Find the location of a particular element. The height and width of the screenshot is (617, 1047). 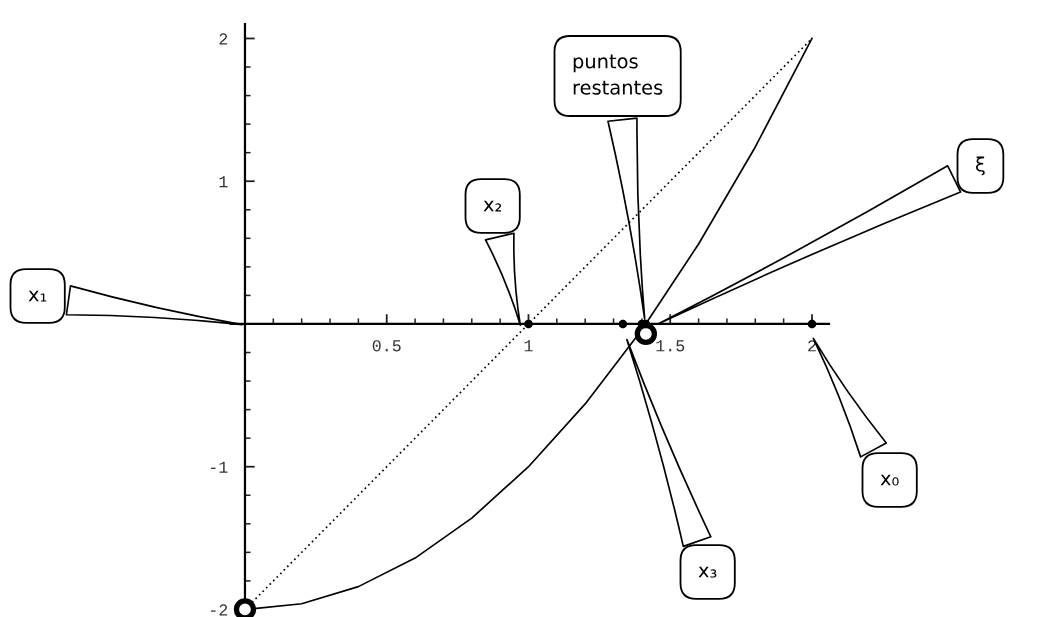

x-tick-label: 1 is located at coordinates (528, 346).